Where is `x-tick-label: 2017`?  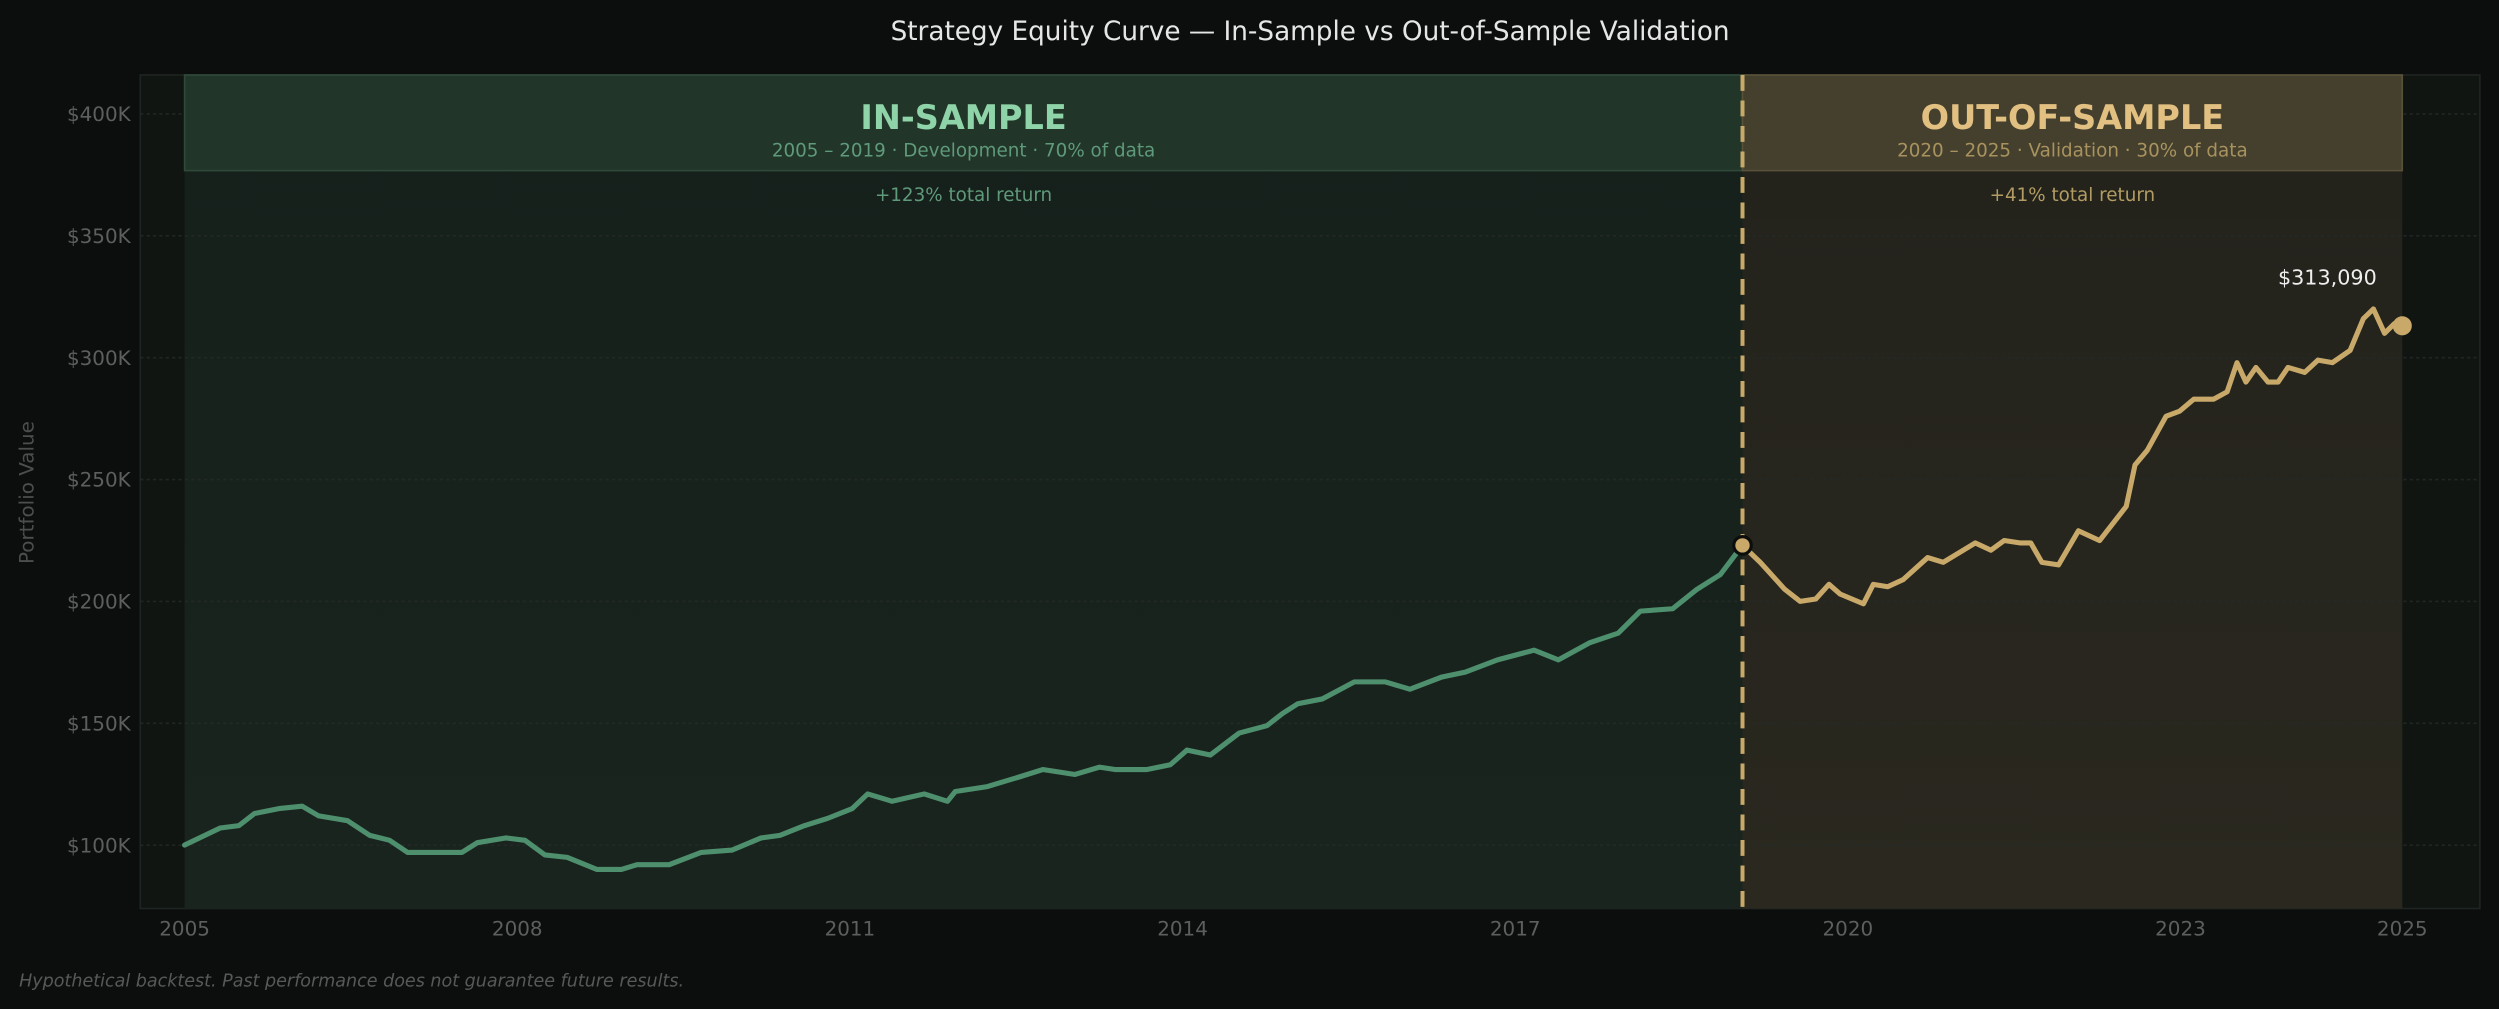 x-tick-label: 2017 is located at coordinates (1515, 929).